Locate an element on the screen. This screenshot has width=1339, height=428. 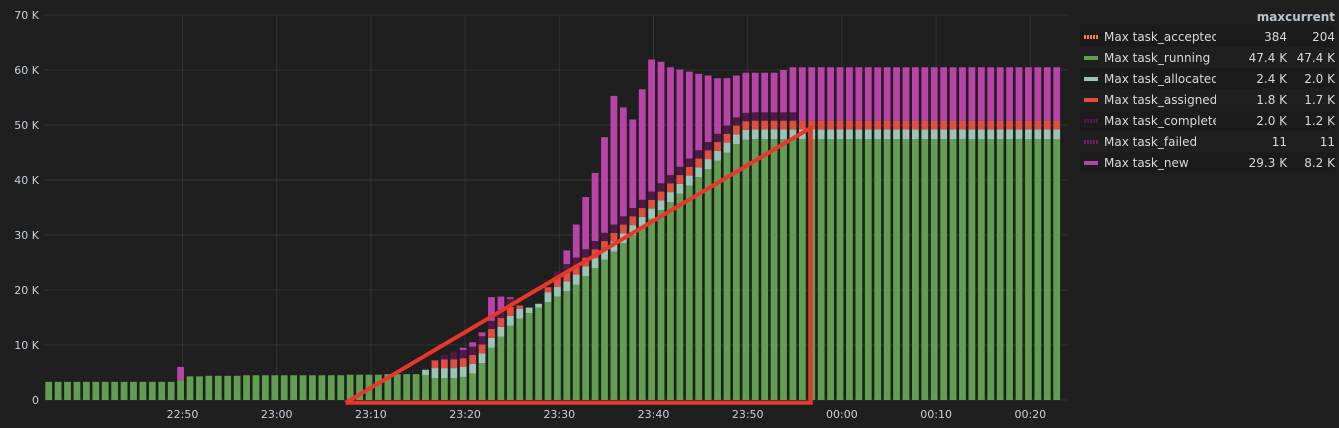
legend-item: Max task_new 29.3 K 8.2 K is located at coordinates (1207, 162).